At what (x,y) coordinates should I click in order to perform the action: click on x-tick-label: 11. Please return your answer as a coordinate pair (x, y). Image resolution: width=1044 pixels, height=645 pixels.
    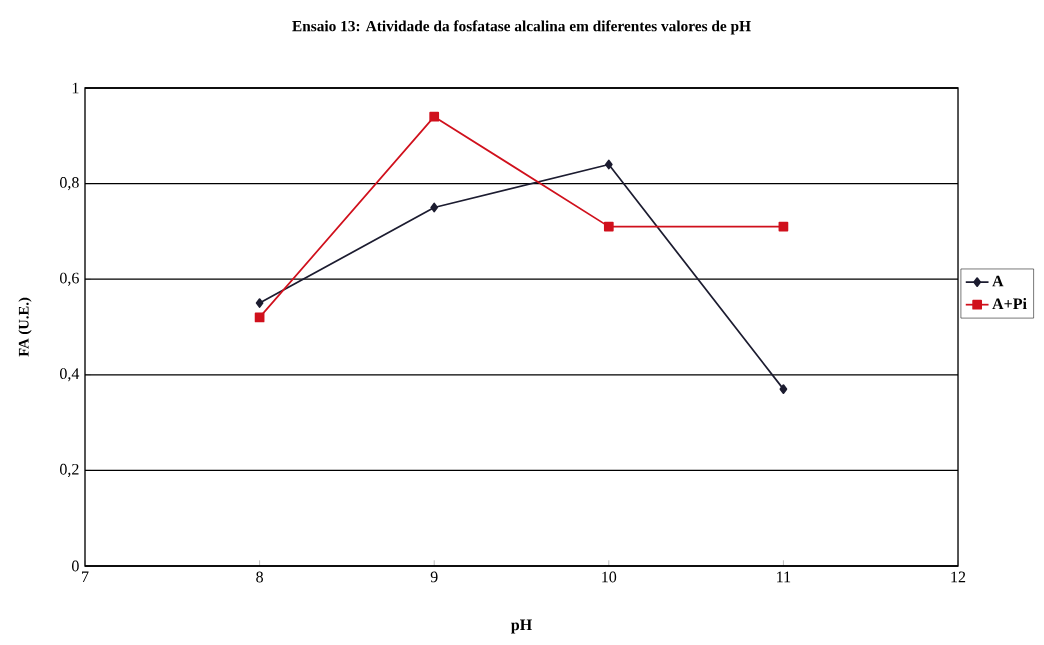
    Looking at the image, I should click on (784, 577).